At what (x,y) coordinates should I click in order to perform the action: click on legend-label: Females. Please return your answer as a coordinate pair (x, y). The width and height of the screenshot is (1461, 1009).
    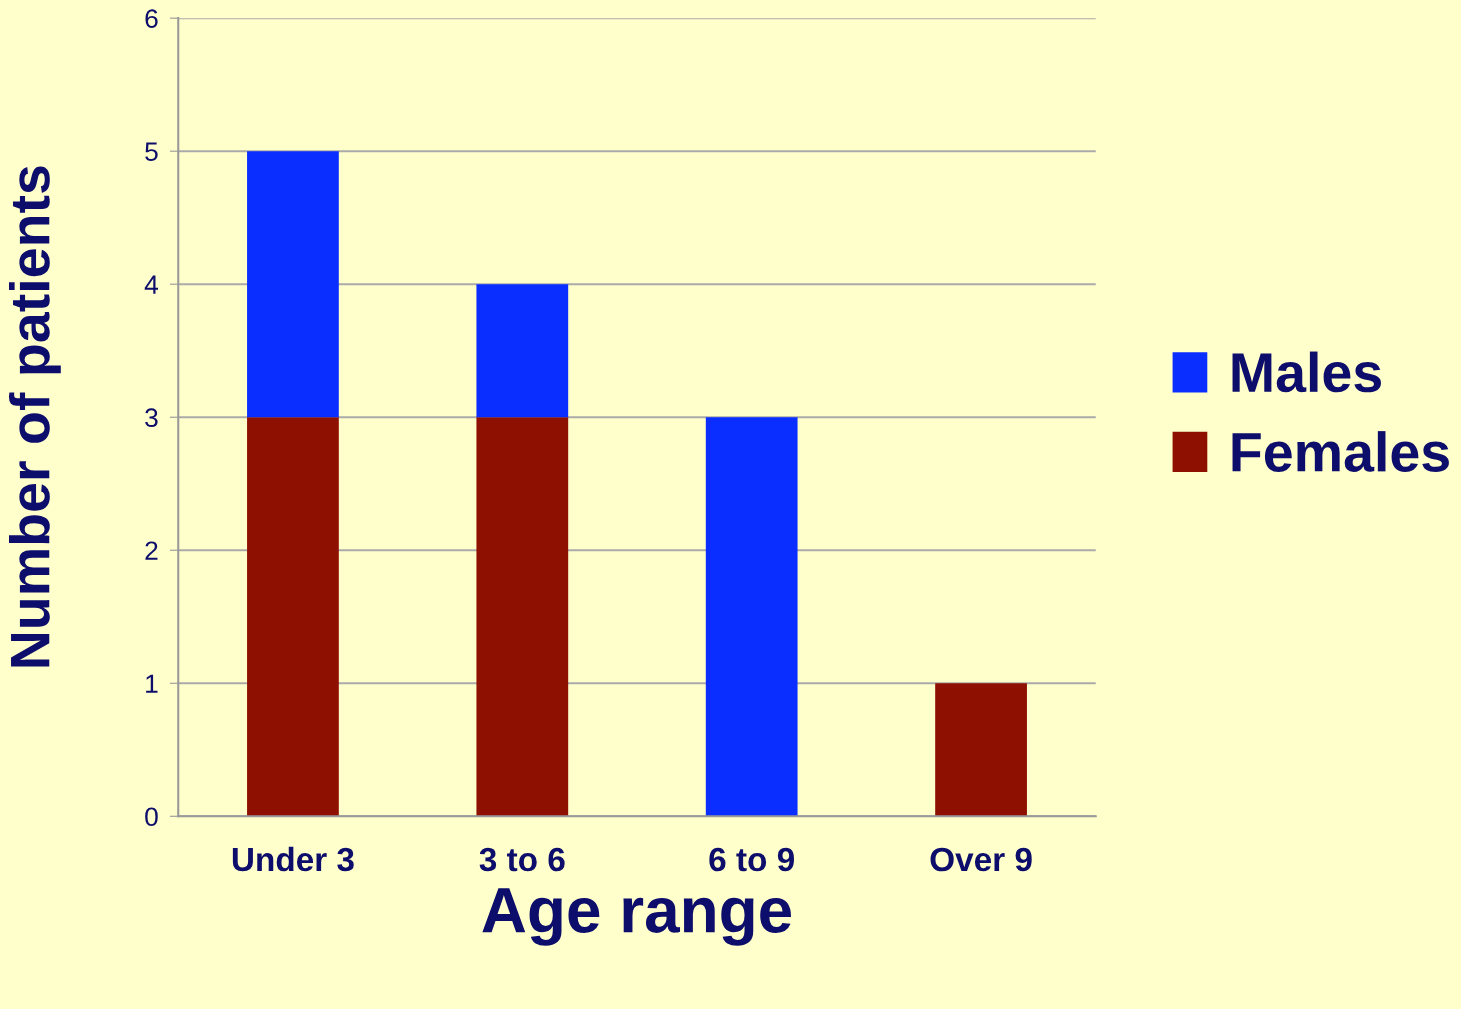
    Looking at the image, I should click on (1340, 451).